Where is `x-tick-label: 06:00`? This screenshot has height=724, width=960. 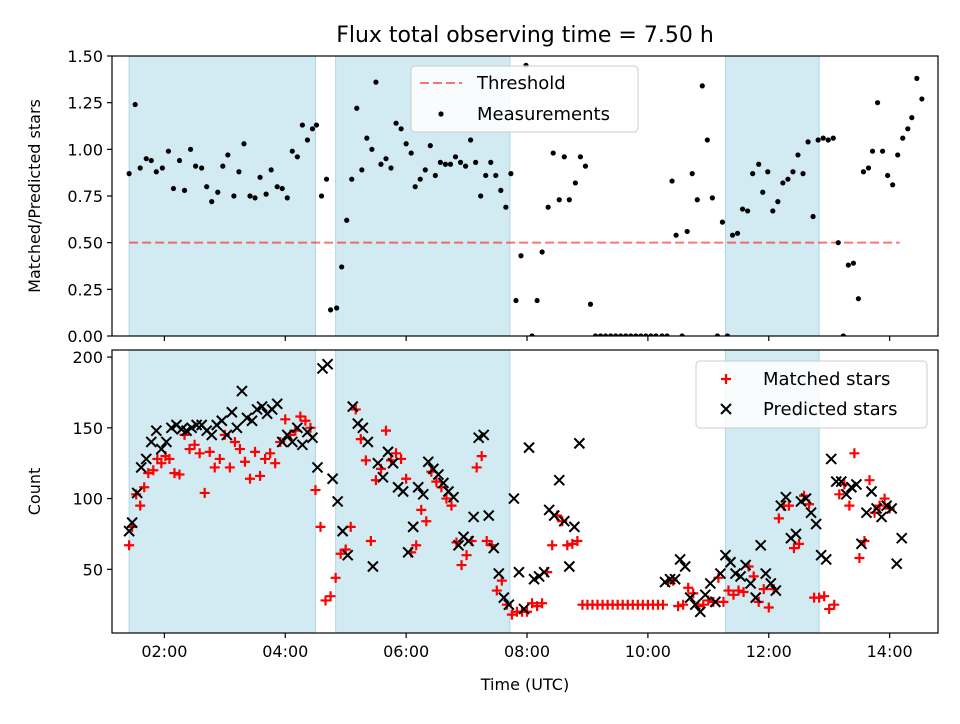 x-tick-label: 06:00 is located at coordinates (406, 651).